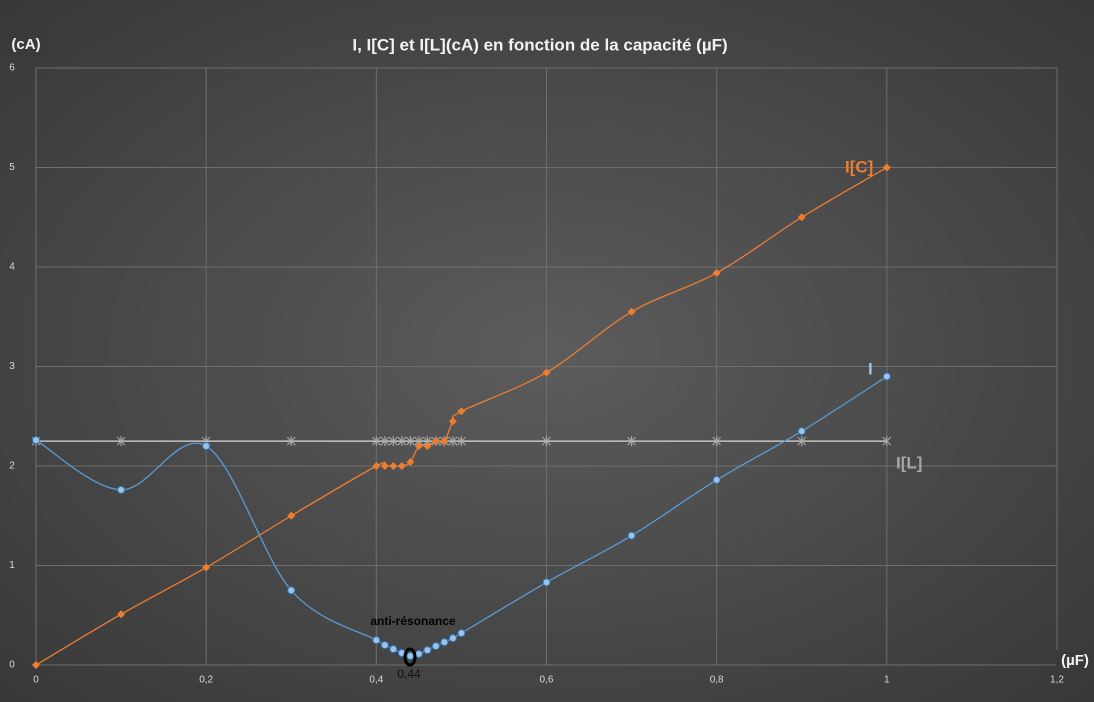 This screenshot has height=702, width=1094. Describe the element at coordinates (1057, 680) in the screenshot. I see `x-tick-label: 1,2` at that location.